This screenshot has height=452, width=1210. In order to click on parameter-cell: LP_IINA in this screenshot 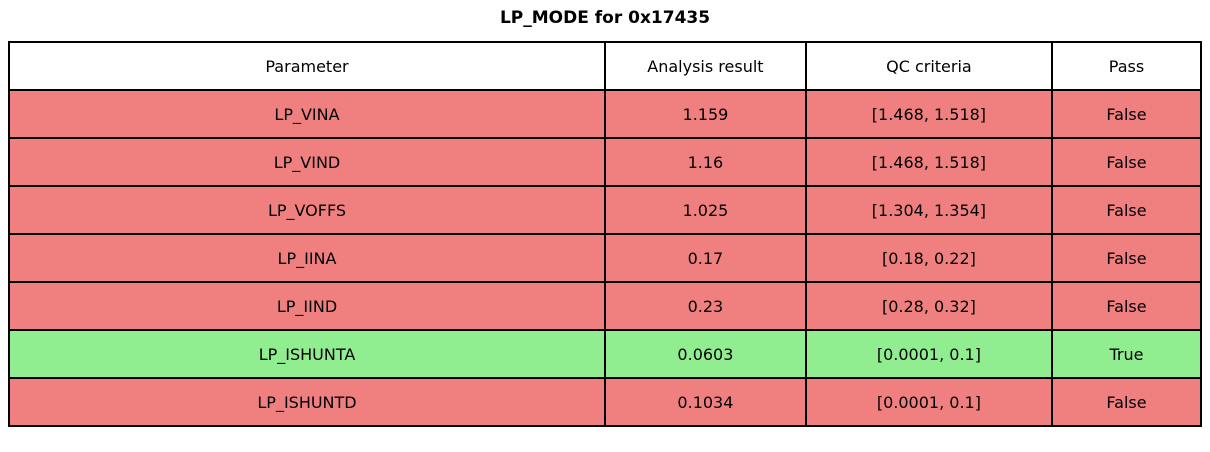, I will do `click(307, 258)`.